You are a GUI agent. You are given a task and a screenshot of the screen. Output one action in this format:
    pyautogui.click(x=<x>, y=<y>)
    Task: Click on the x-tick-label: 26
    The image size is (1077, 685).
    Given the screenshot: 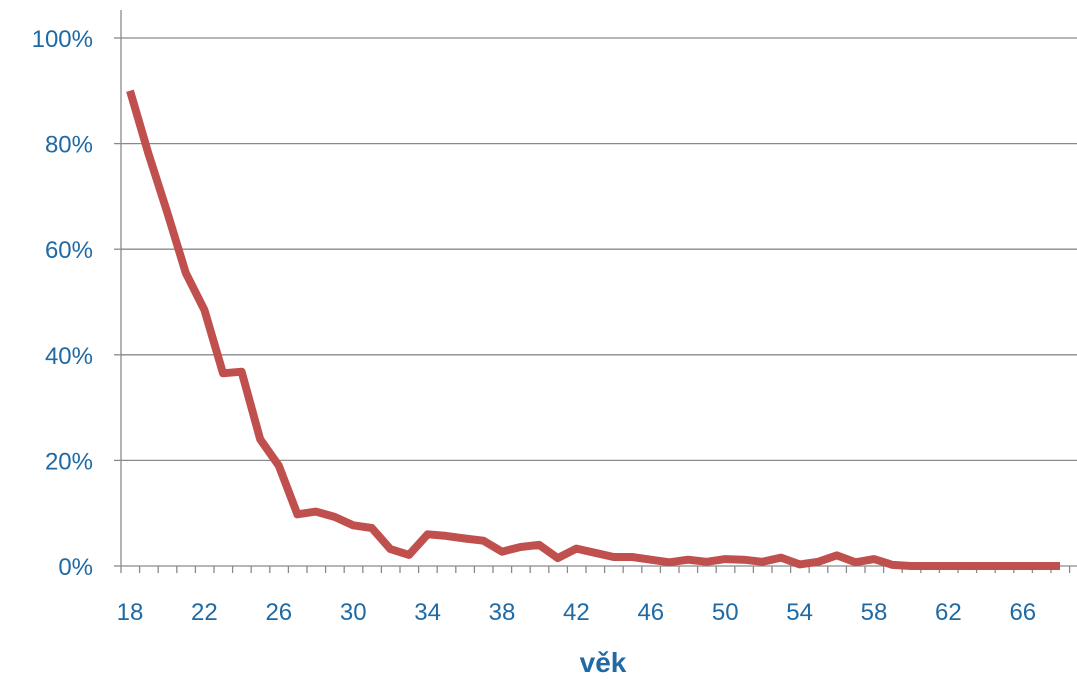 What is the action you would take?
    pyautogui.click(x=278, y=612)
    